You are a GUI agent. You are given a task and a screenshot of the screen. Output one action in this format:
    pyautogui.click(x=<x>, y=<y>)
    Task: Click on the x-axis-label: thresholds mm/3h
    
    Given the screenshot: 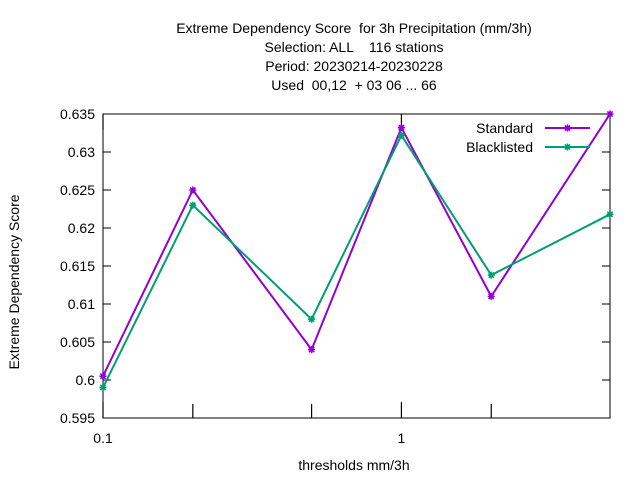 What is the action you would take?
    pyautogui.click(x=353, y=465)
    